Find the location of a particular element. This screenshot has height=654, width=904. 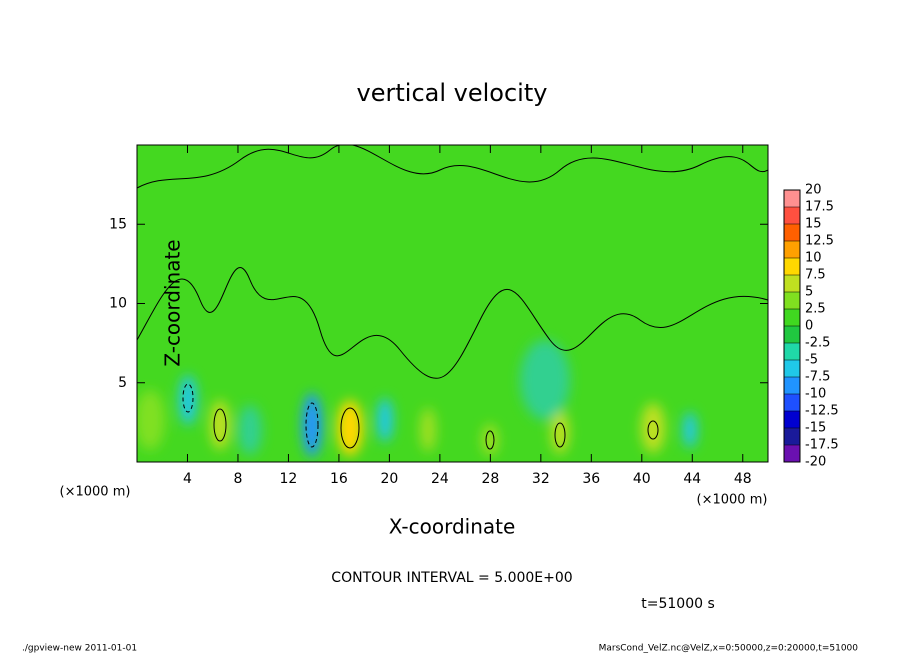

x-tick-label: 28 is located at coordinates (490, 479).